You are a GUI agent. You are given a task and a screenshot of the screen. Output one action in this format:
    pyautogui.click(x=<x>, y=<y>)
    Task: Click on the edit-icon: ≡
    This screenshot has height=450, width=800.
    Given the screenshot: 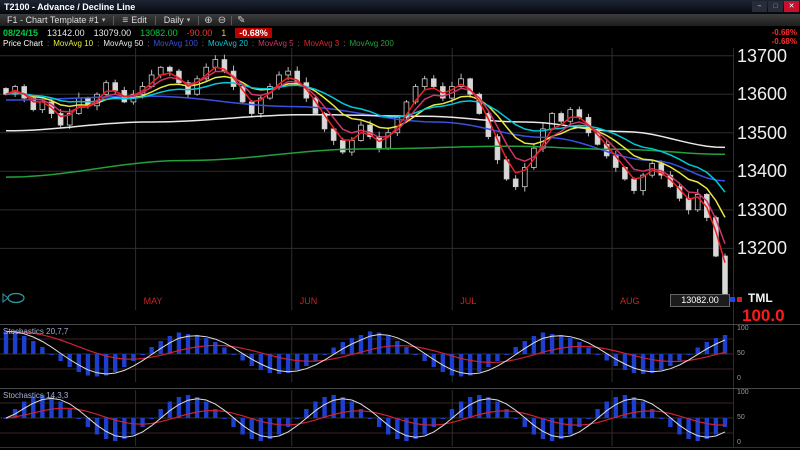 What is the action you would take?
    pyautogui.click(x=125, y=20)
    